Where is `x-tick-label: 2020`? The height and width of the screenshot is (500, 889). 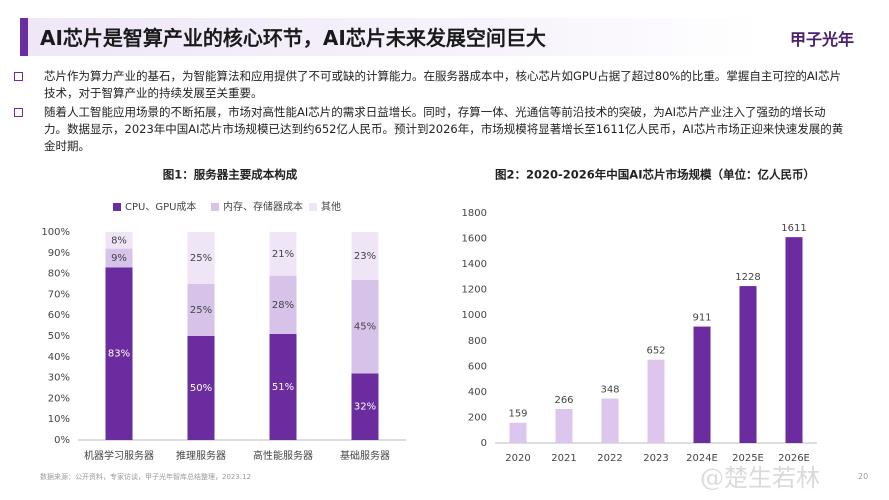 x-tick-label: 2020 is located at coordinates (517, 458).